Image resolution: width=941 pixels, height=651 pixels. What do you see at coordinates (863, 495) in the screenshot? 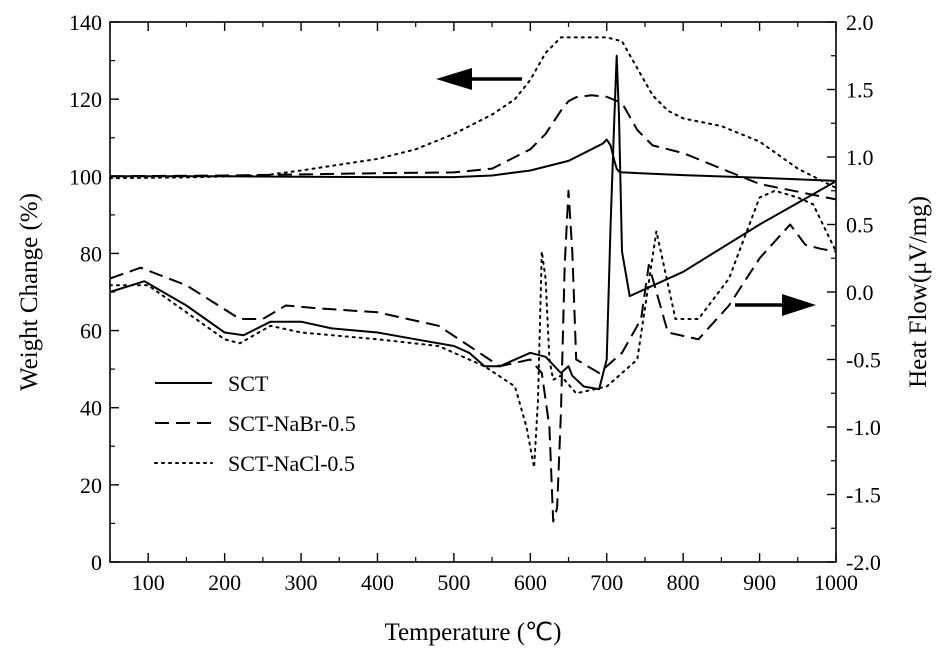
I see `right-y-tick-label: -1.5` at bounding box center [863, 495].